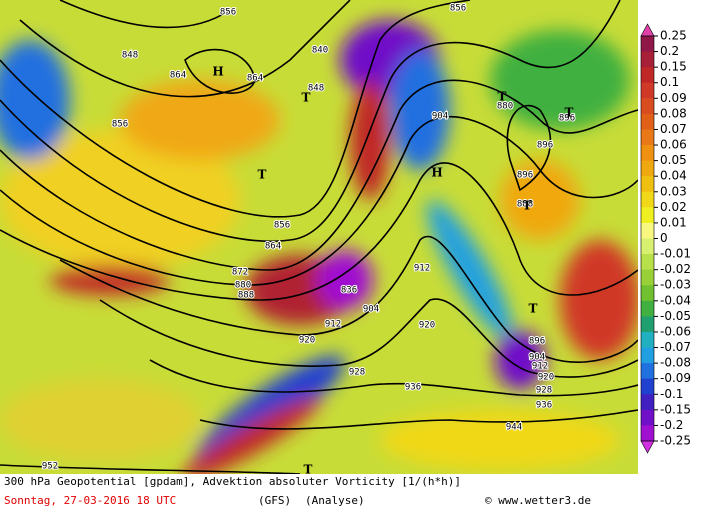 This screenshot has height=513, width=704. I want to click on colorbar-label: -0.1, so click(671, 394).